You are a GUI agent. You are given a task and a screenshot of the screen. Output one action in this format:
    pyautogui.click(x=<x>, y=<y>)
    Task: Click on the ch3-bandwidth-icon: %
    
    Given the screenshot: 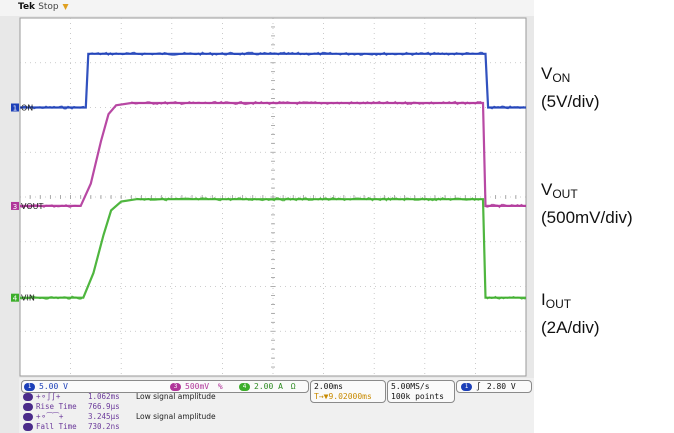 What is the action you would take?
    pyautogui.click(x=220, y=386)
    